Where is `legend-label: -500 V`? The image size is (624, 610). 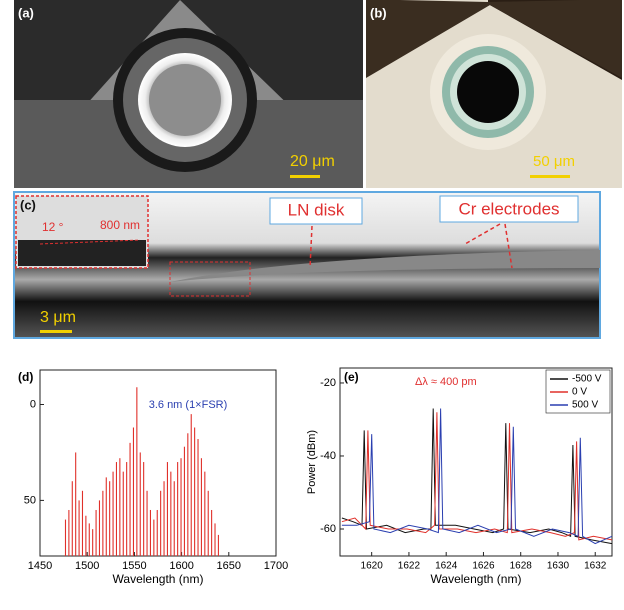
legend-label: -500 V is located at coordinates (587, 379).